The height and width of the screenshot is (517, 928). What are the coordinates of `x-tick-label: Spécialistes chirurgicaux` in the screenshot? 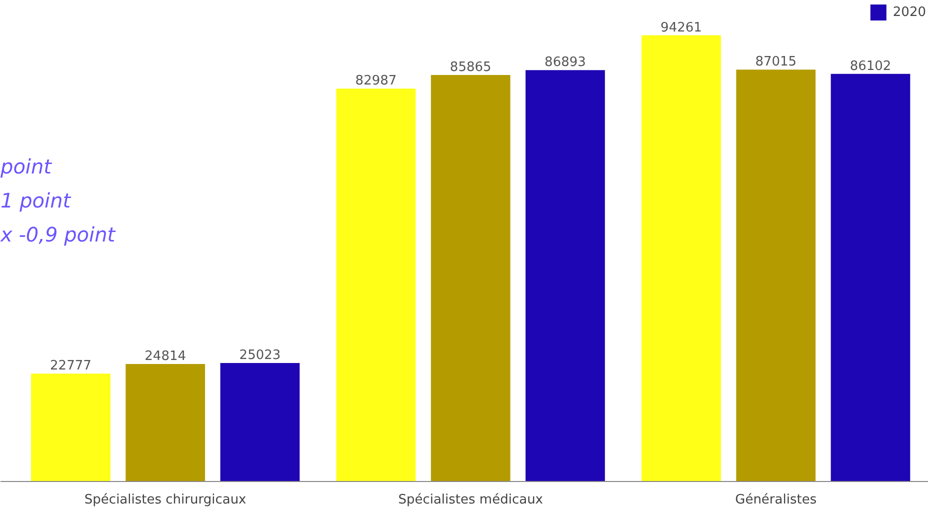 It's located at (165, 500).